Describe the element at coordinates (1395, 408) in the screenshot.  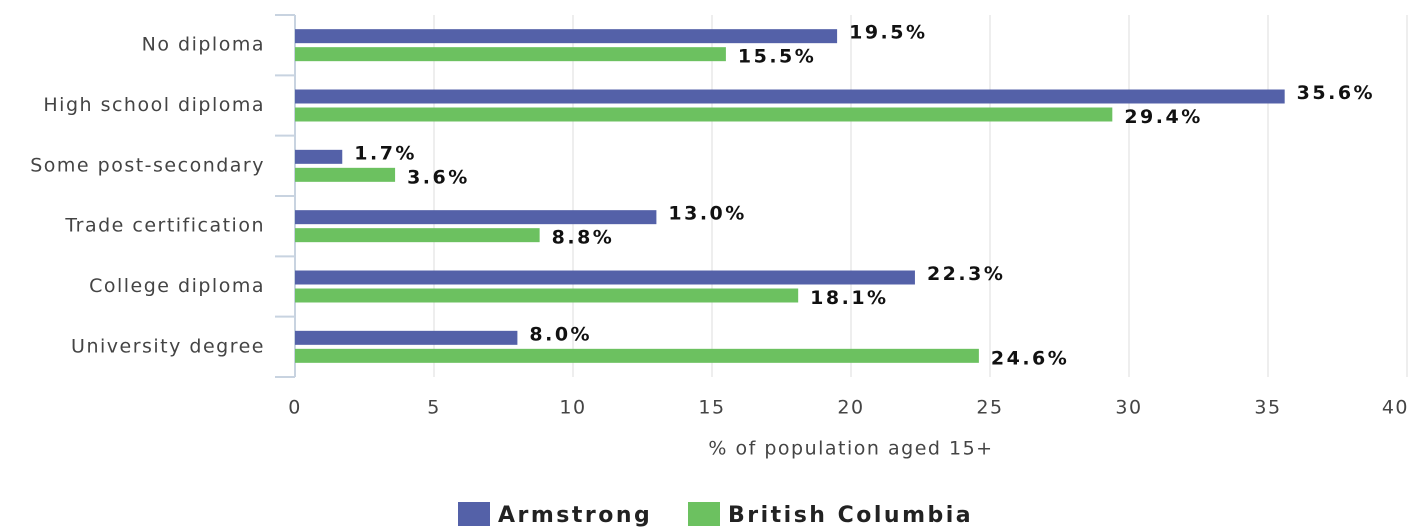
I see `x-tick-label: 40` at that location.